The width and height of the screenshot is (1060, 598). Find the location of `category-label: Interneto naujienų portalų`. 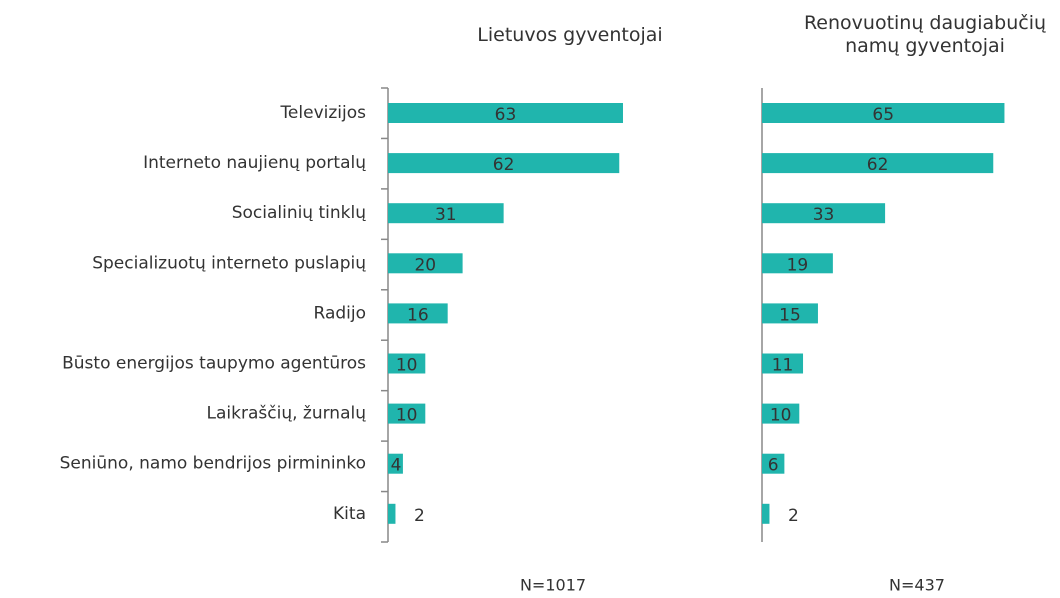

category-label: Interneto naujienų portalų is located at coordinates (254, 163).